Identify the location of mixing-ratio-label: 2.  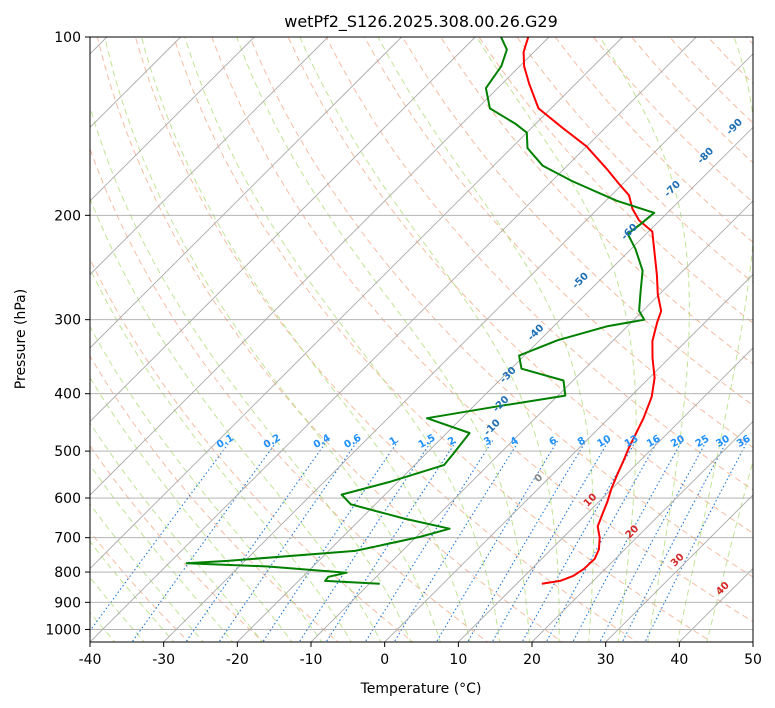
(452, 441).